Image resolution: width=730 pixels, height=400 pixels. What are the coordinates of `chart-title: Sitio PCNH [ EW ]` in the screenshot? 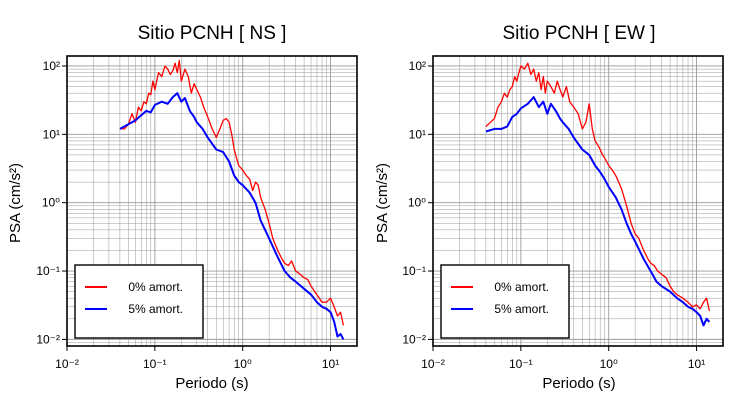 It's located at (578, 33).